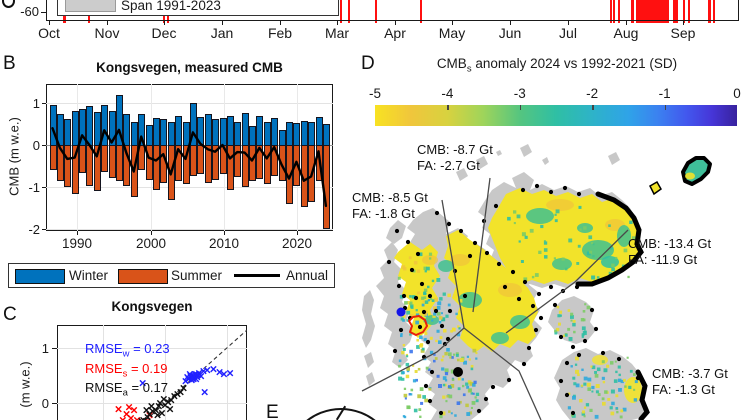 This screenshot has width=744, height=420. What do you see at coordinates (413, 359) in the screenshot?
I see `region-divider-line` at bounding box center [413, 359].